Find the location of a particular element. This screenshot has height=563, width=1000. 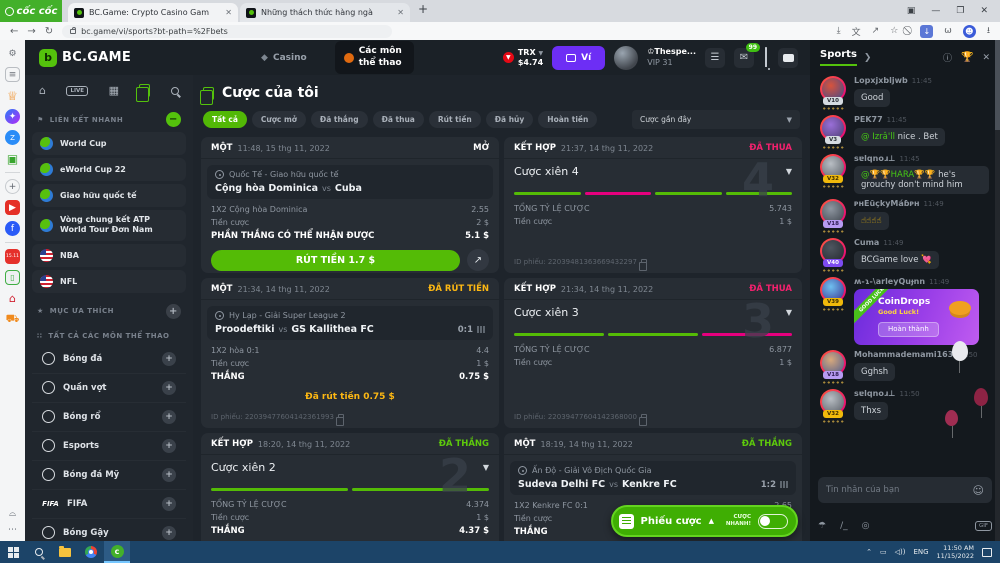

minimize-button: — is located at coordinates (936, 11).